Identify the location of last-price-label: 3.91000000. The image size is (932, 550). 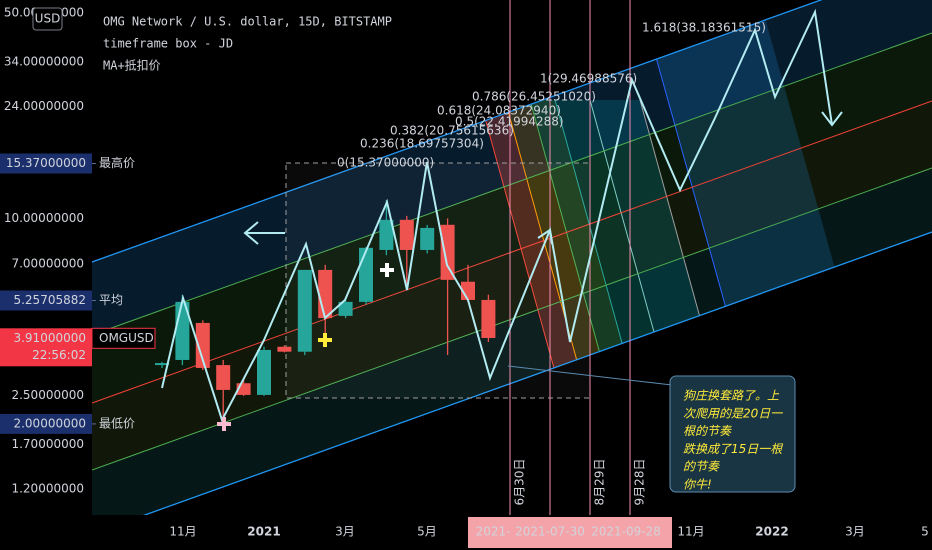
(49, 338).